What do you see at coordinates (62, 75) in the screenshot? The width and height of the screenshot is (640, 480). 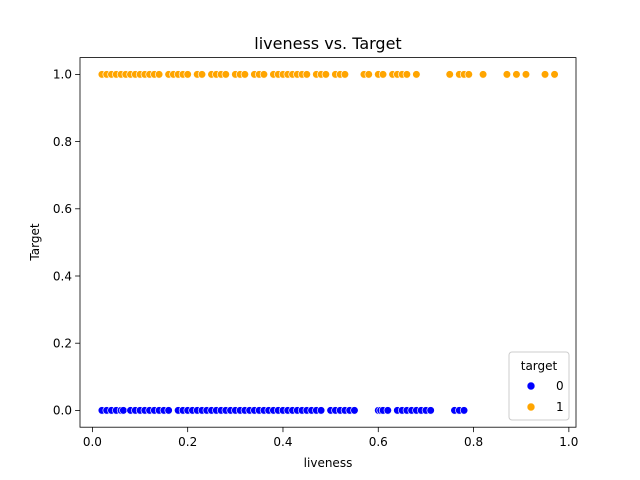 I see `y-tick-label: 1.0` at bounding box center [62, 75].